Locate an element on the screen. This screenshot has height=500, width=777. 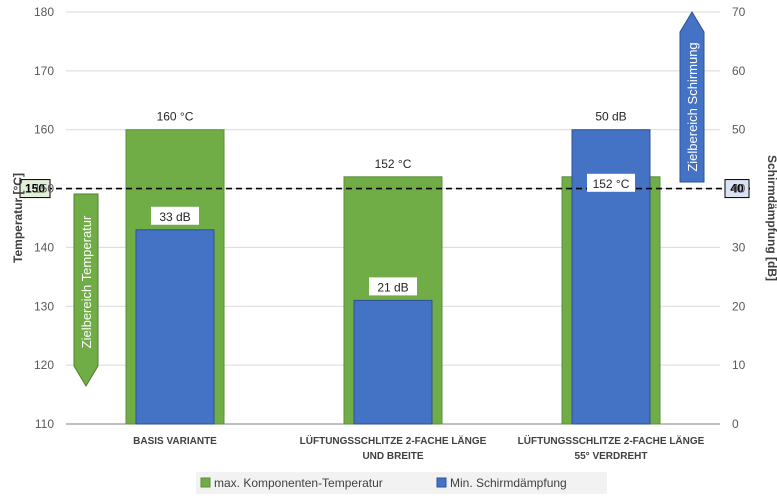
y-right-tick-label: 70 is located at coordinates (739, 12).